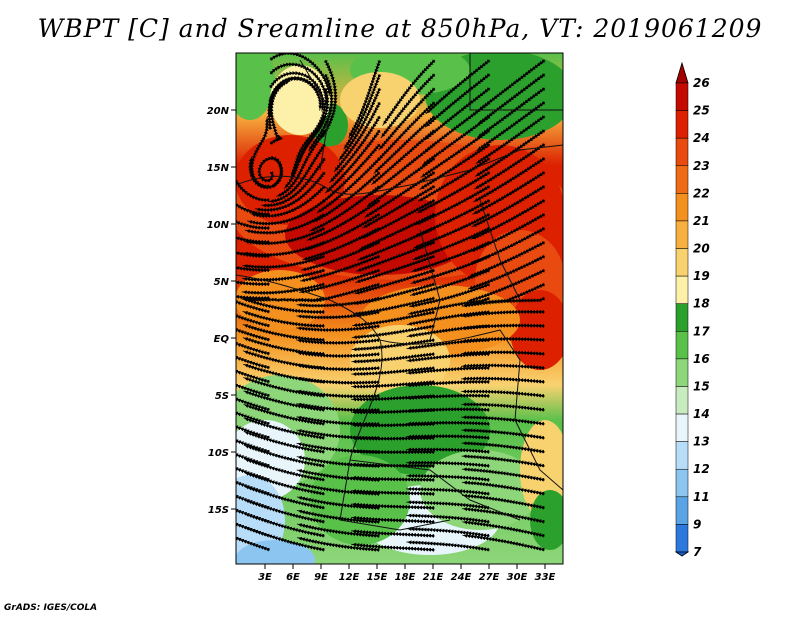  What do you see at coordinates (265, 577) in the screenshot?
I see `lon-label-3E: 3E` at bounding box center [265, 577].